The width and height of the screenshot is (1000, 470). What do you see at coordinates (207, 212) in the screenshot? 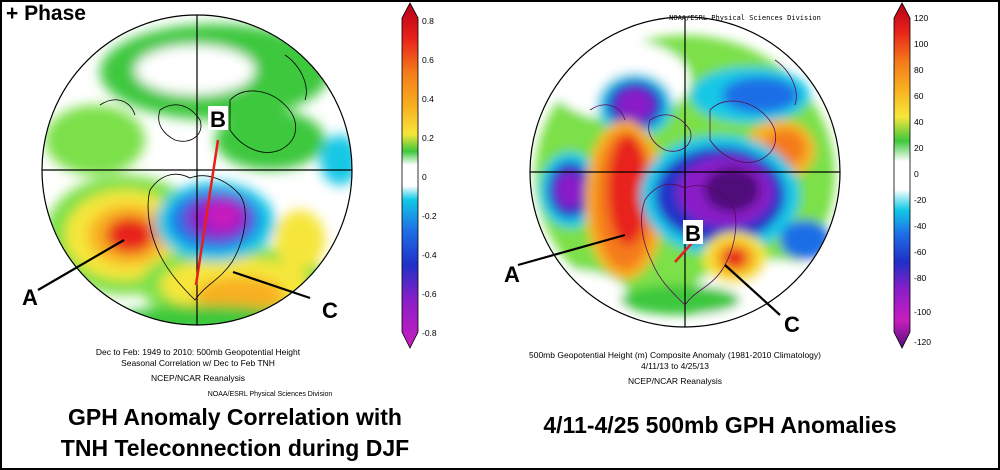
I see `left-b-red-line` at bounding box center [207, 212].